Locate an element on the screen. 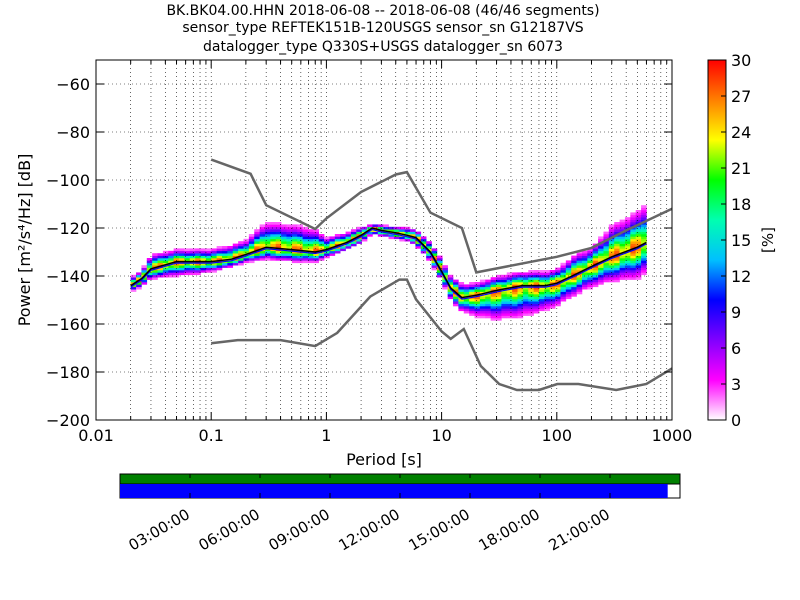 The image size is (800, 600). x-tick-label: 0.1 is located at coordinates (210, 435).